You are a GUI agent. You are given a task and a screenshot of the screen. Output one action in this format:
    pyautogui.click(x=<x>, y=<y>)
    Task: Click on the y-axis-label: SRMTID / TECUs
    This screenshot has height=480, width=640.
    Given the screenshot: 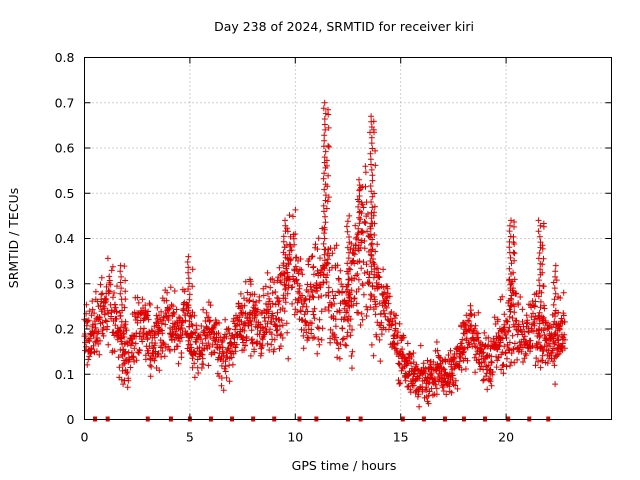 What is the action you would take?
    pyautogui.click(x=13, y=238)
    